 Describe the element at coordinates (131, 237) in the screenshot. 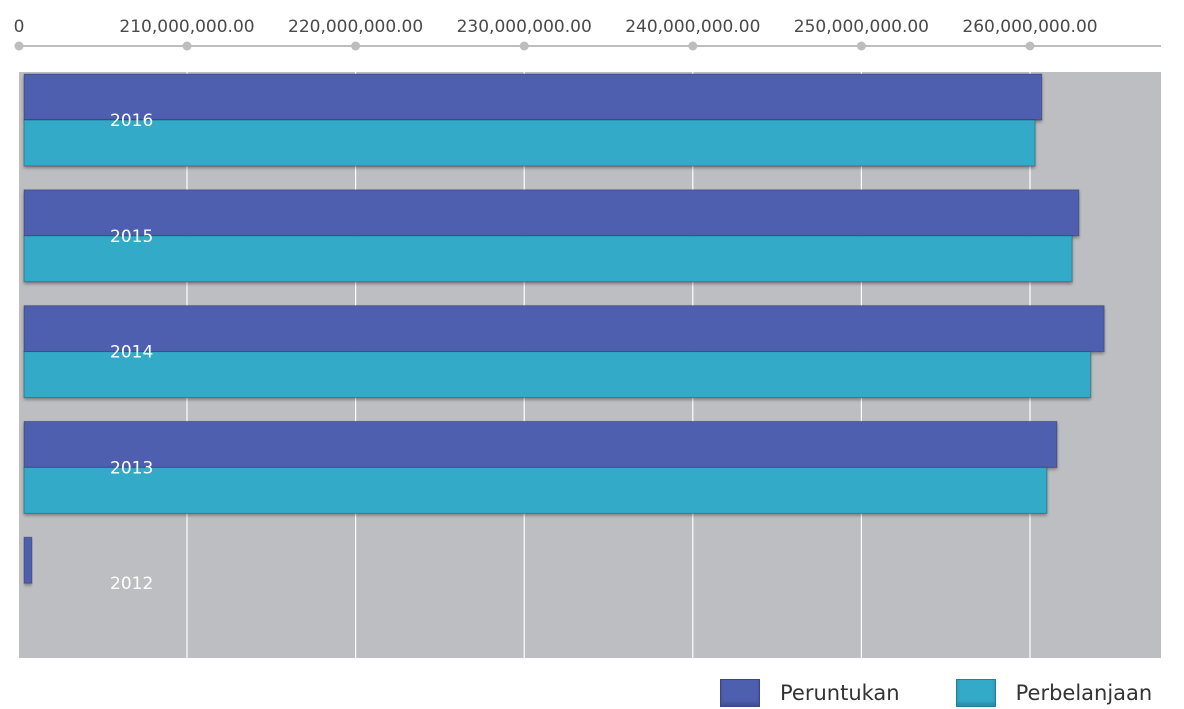

I see `category-label: 2015` at that location.